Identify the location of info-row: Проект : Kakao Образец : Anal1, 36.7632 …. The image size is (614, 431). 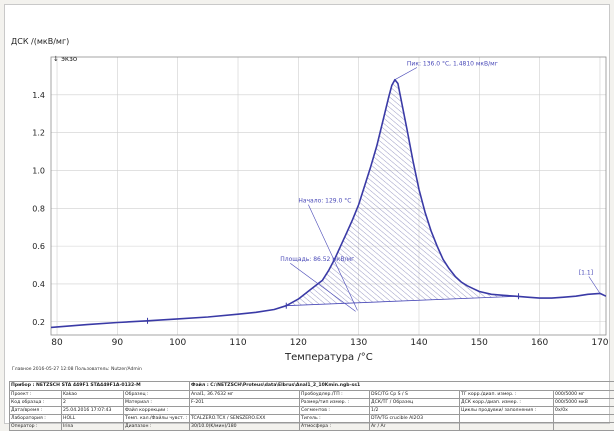
(312, 395).